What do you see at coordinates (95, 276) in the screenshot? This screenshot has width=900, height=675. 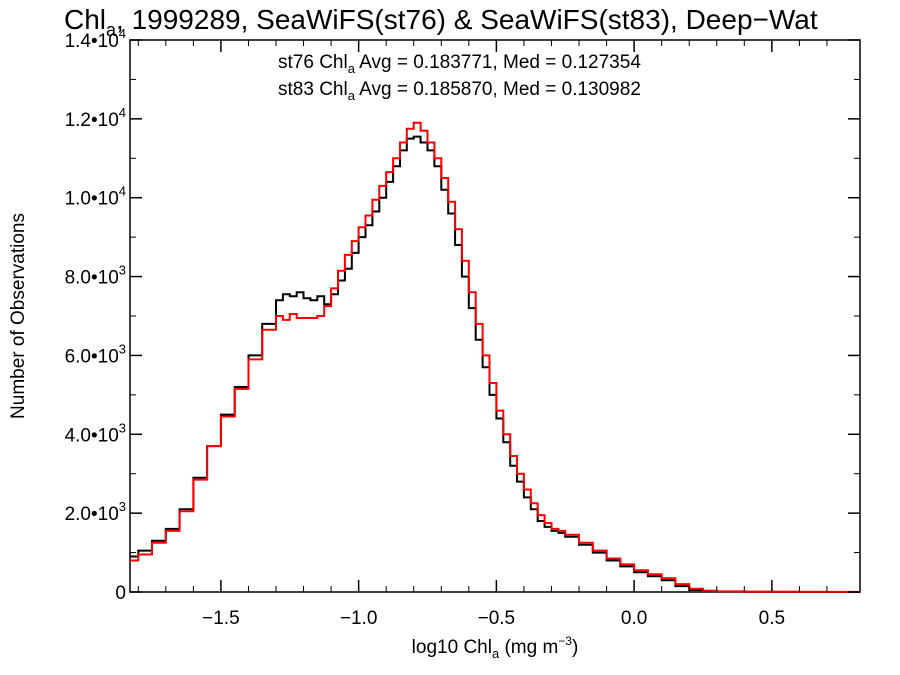 I see `y-tick-label: 8.0•103` at bounding box center [95, 276].